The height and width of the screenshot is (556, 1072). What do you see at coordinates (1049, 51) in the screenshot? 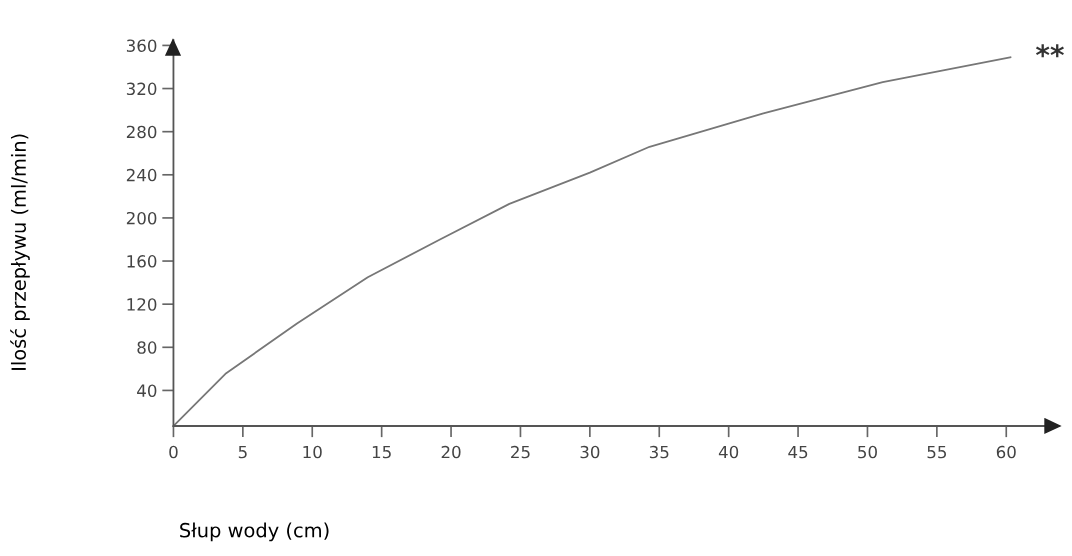
I see `annotation: **` at bounding box center [1049, 51].